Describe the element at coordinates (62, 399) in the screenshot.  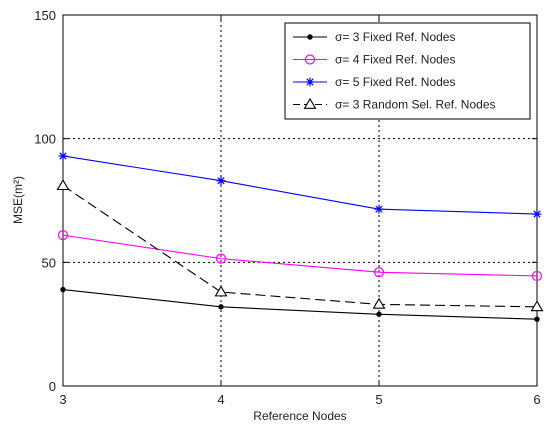
I see `x-tick-label: 3` at that location.